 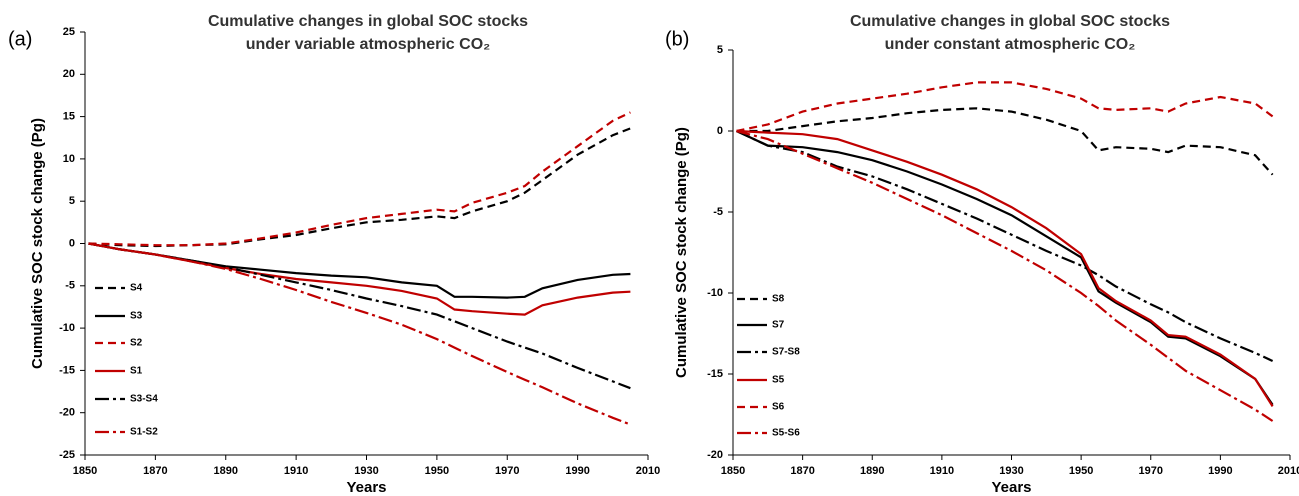 What do you see at coordinates (144, 432) in the screenshot?
I see `legend-label: S1-S2` at bounding box center [144, 432].